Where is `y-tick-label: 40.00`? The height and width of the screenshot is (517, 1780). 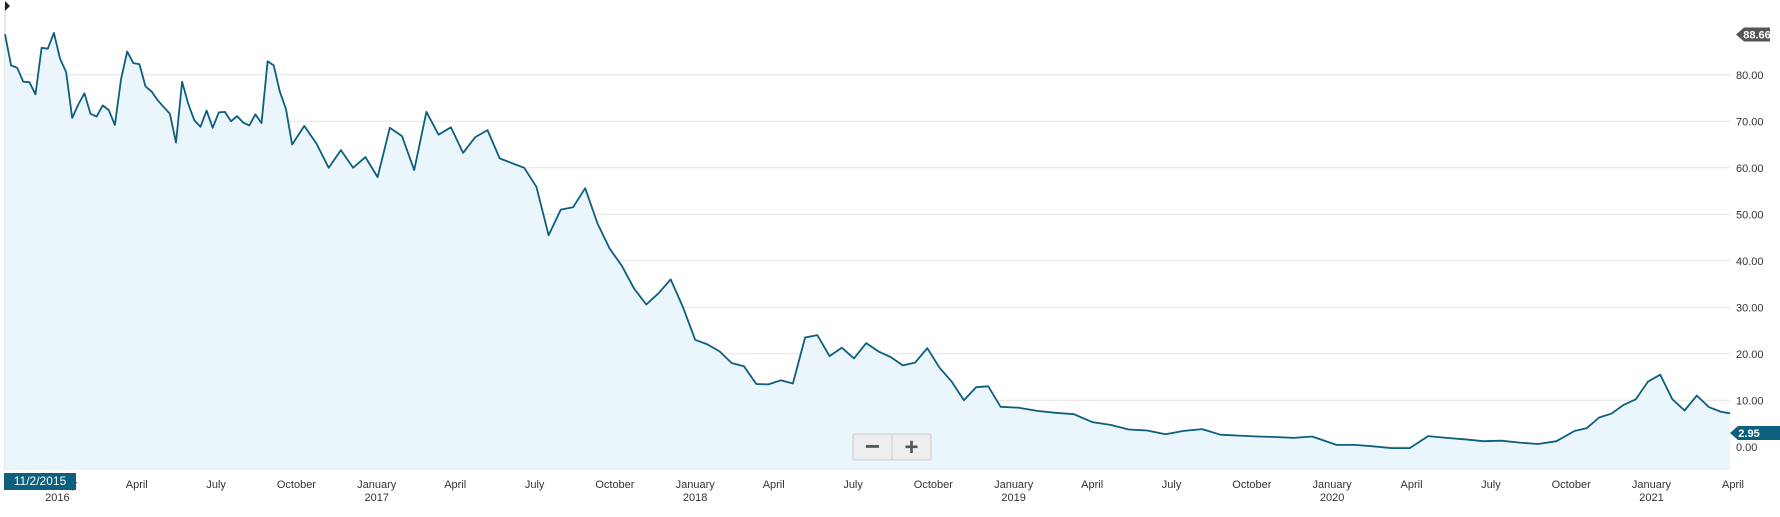
y-tick-label: 40.00 is located at coordinates (1750, 262).